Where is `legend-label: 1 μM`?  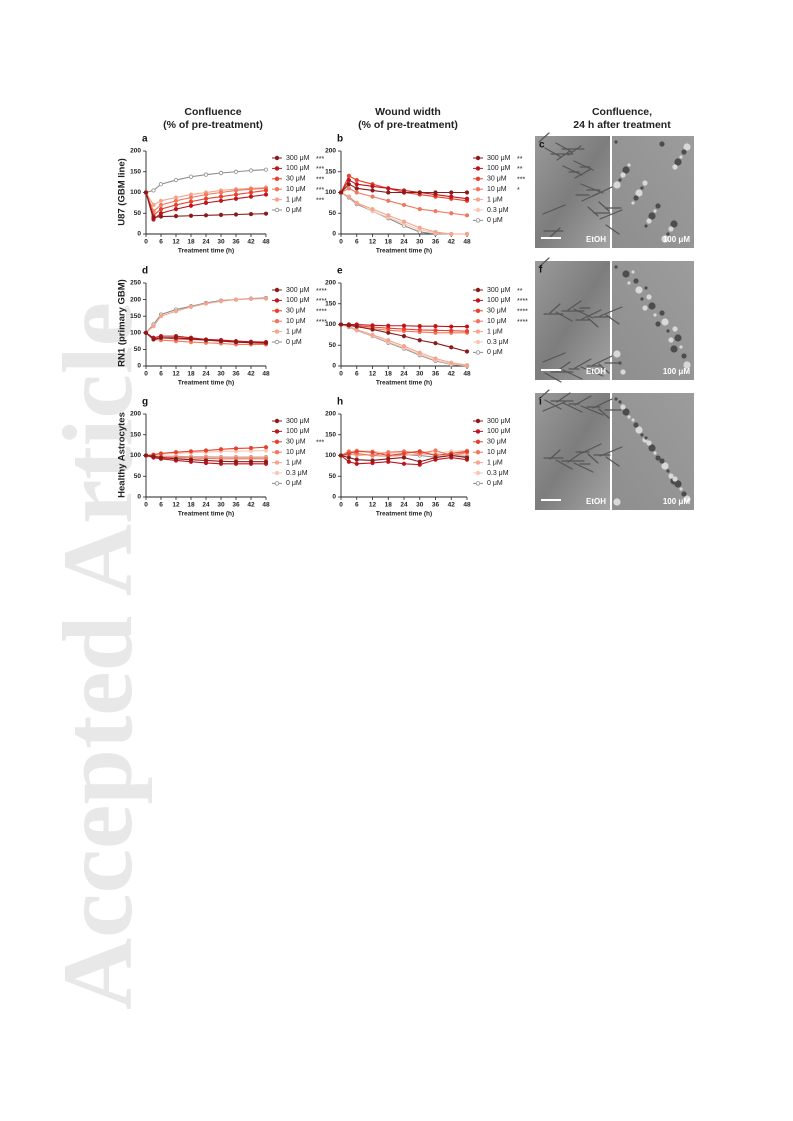 legend-label: 1 μM is located at coordinates (294, 199).